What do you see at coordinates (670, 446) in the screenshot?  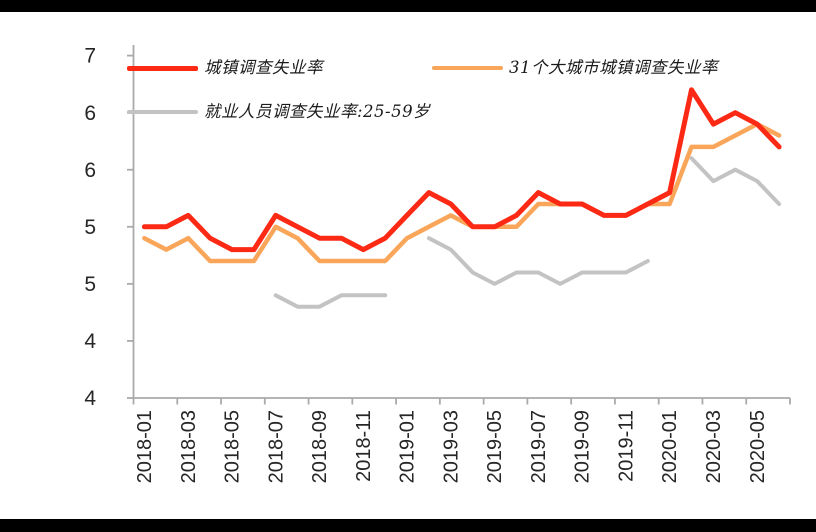 I see `svg-text: 2020-01` at bounding box center [670, 446].